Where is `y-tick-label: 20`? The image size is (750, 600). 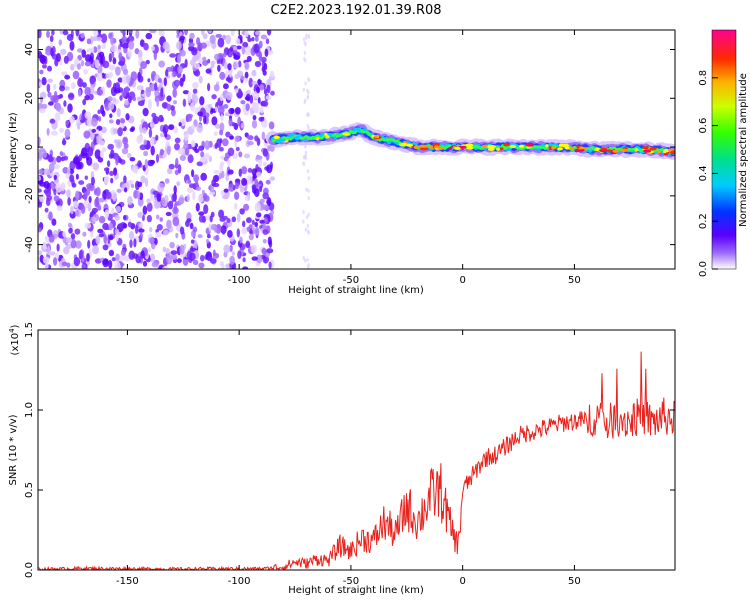
y-tick-label: 20 is located at coordinates (29, 98).